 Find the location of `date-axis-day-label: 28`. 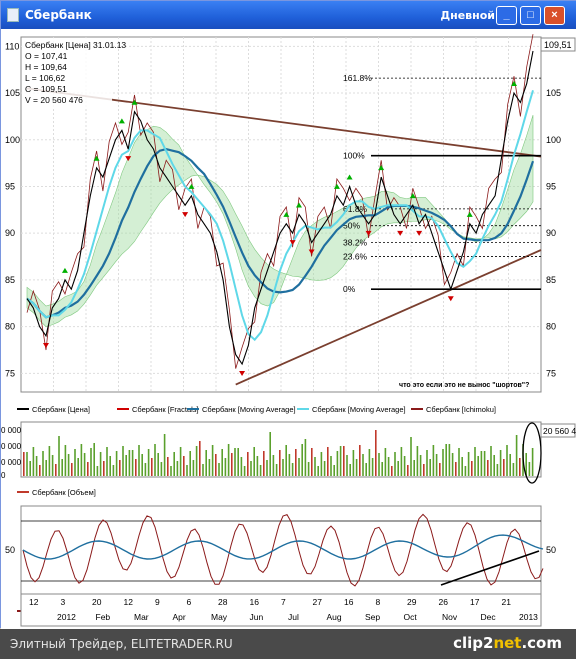

date-axis-day-label: 28 is located at coordinates (223, 602).